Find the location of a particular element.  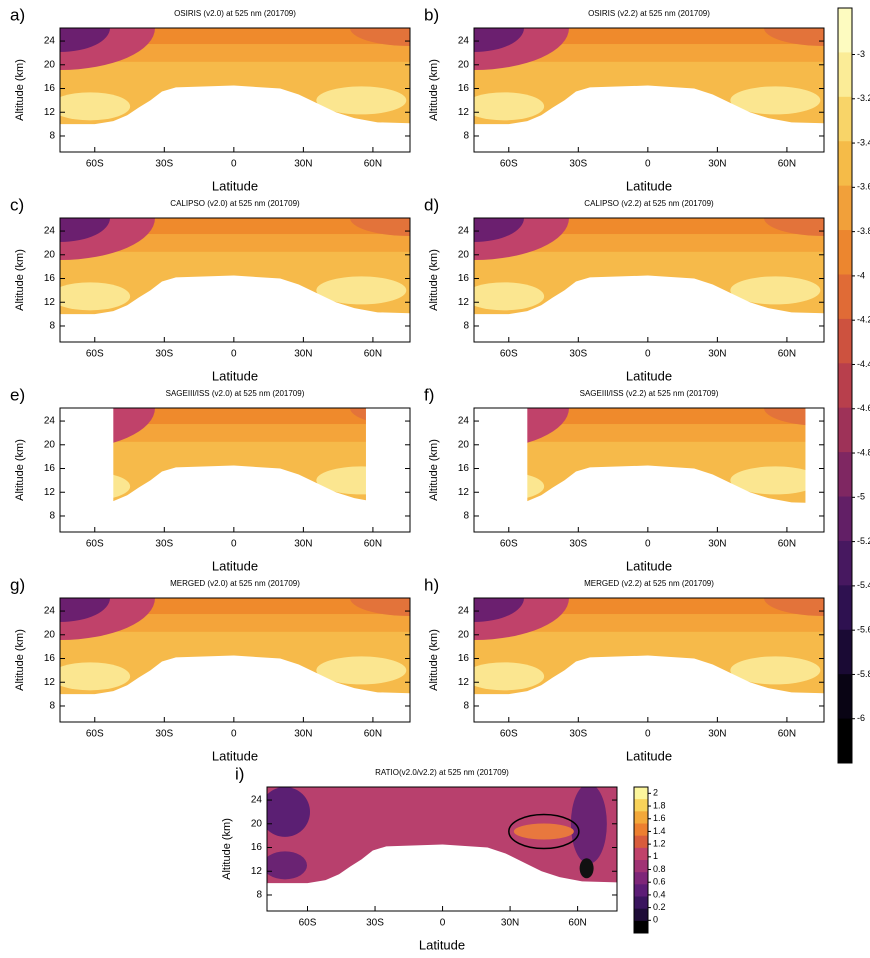

colorbar-label: -4 is located at coordinates (861, 275).